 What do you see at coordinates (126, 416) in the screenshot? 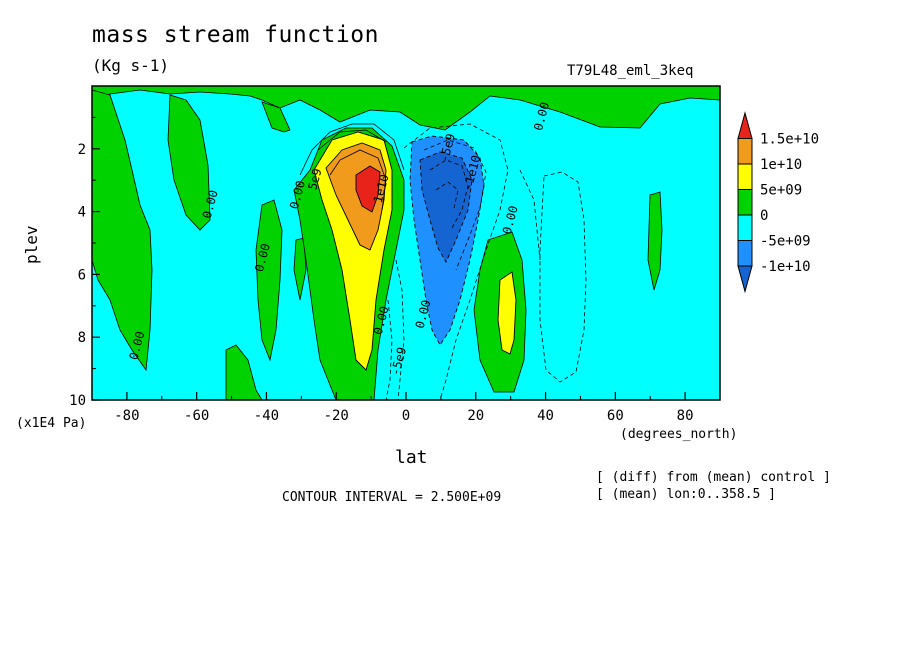
I see `x-tick-label: -80` at bounding box center [126, 416].